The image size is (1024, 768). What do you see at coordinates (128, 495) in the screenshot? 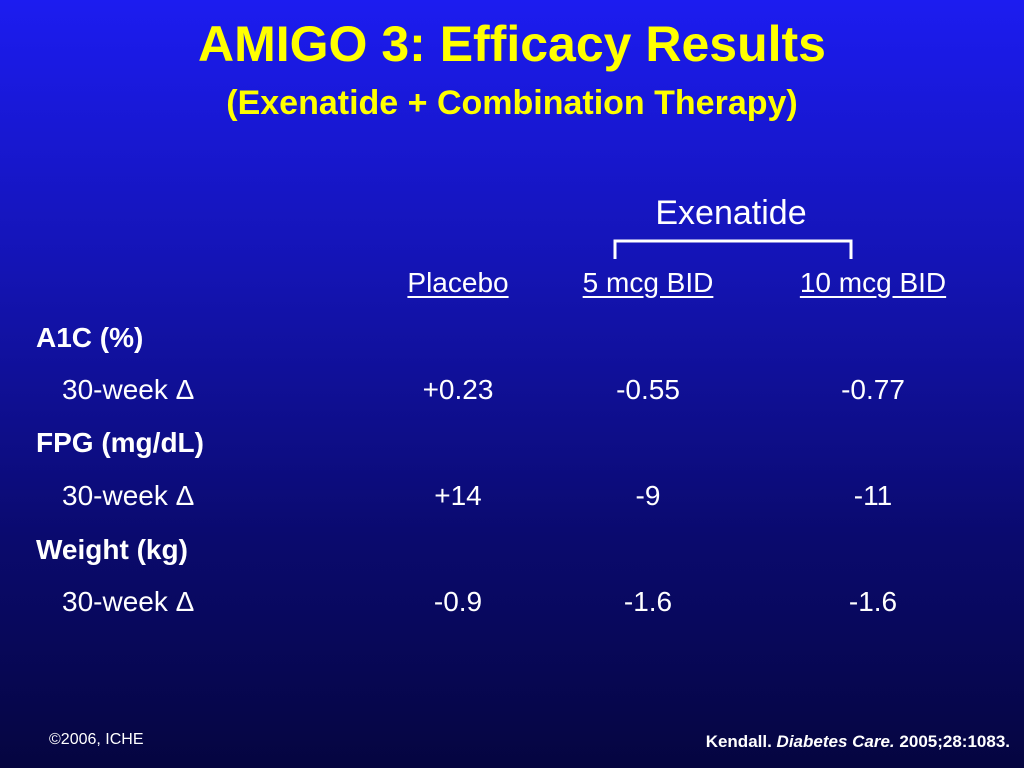
I see `row-label-fpg-30week: 30-week Δ` at bounding box center [128, 495].